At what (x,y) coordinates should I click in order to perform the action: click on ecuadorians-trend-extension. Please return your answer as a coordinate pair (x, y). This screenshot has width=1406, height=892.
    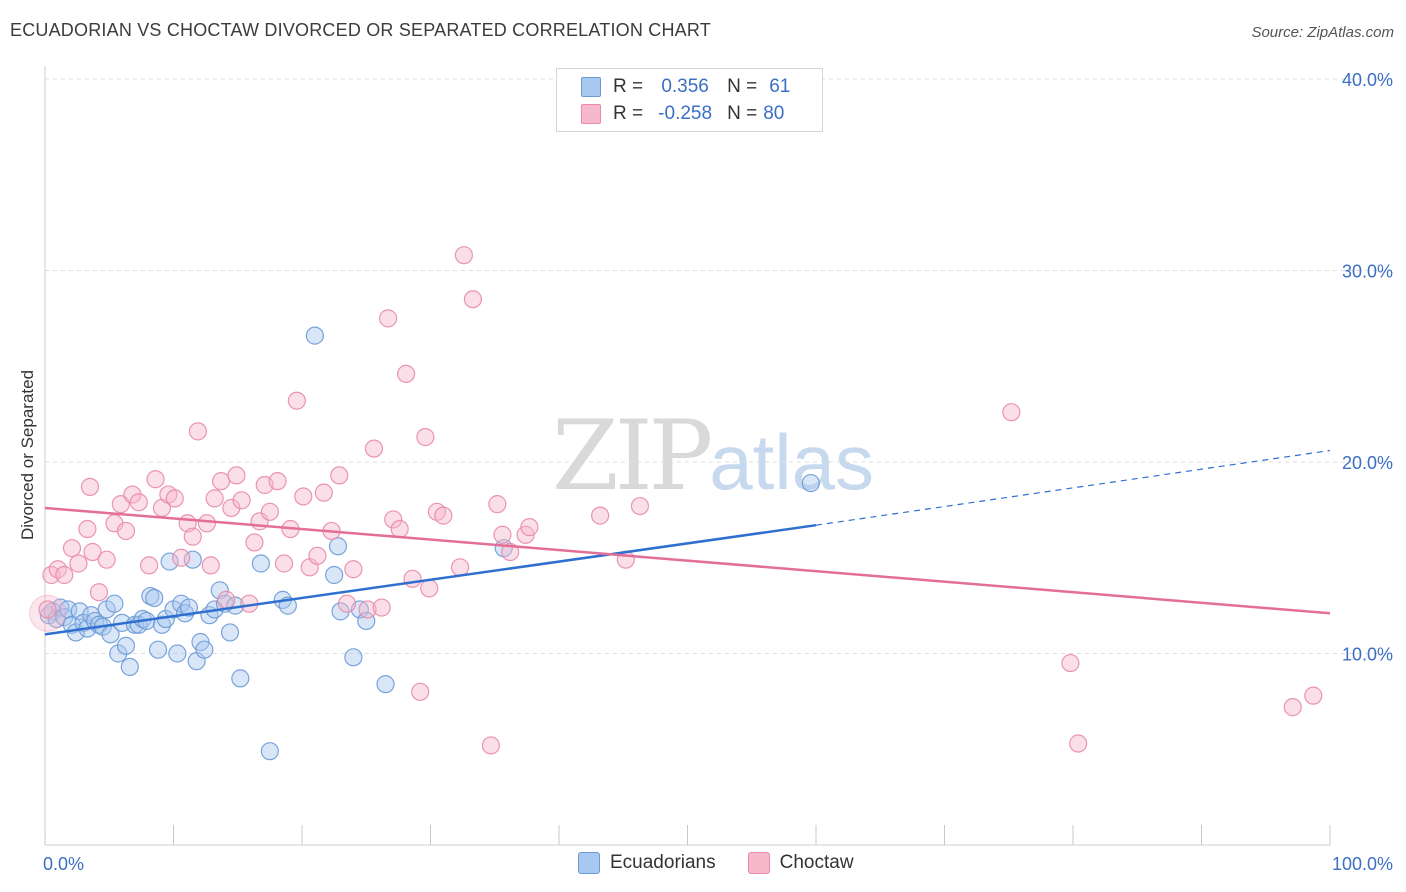
    Looking at the image, I should click on (1073, 487).